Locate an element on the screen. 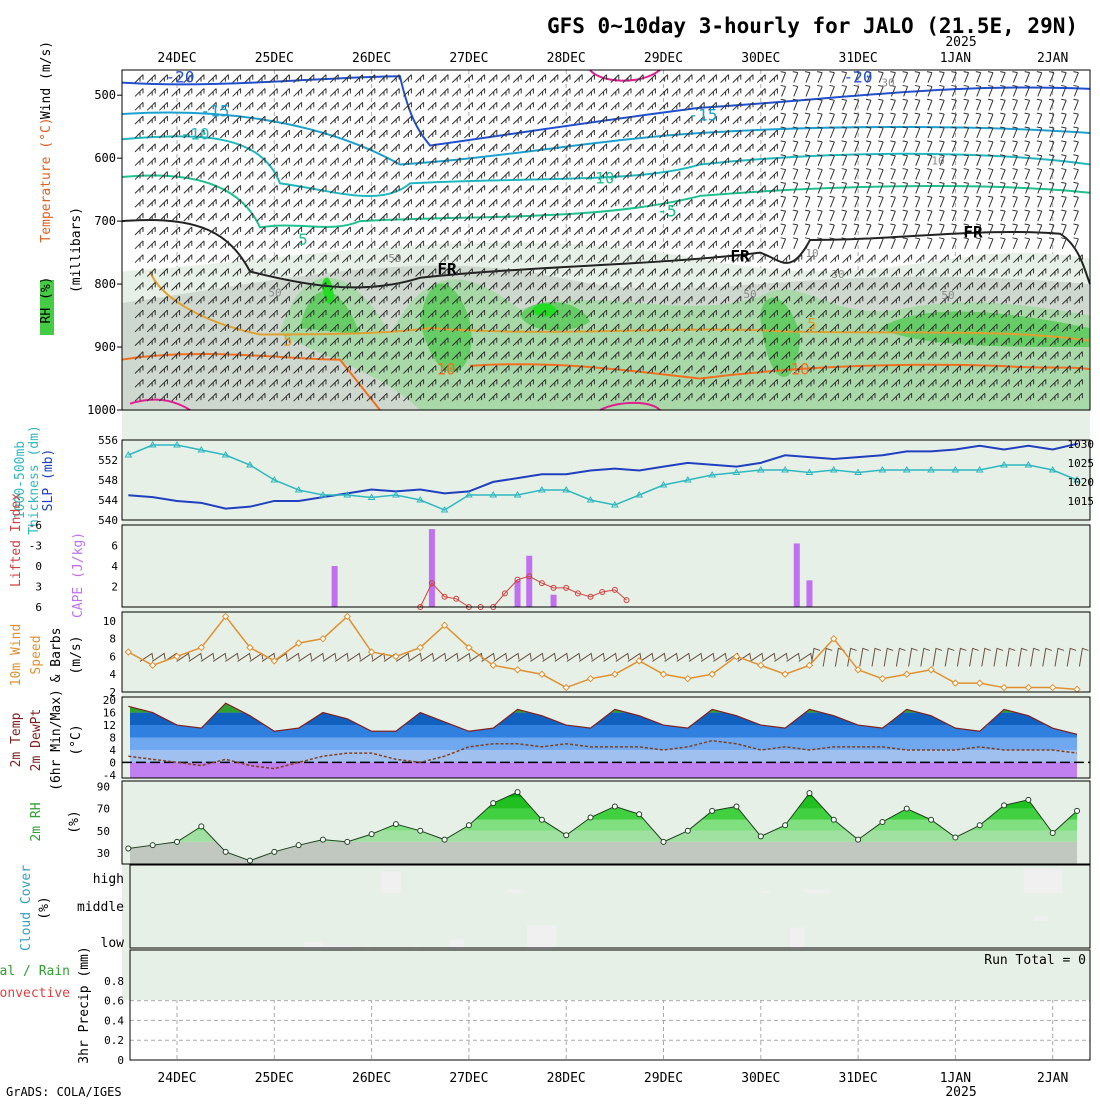 The image size is (1100, 1104). temp-tick: 8 is located at coordinates (112, 738).